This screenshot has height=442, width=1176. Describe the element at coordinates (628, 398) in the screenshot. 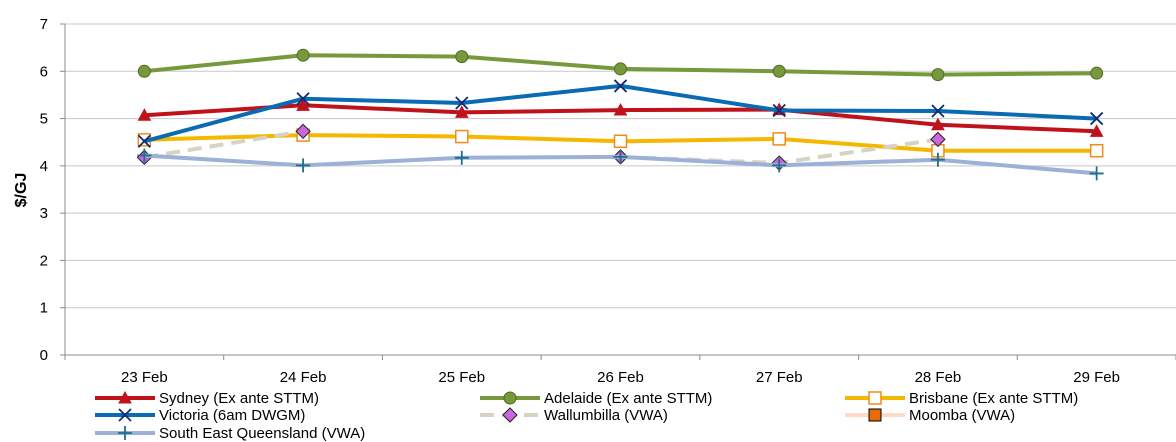

I see `legend-label: Adelaide (Ex ante STTM)` at that location.